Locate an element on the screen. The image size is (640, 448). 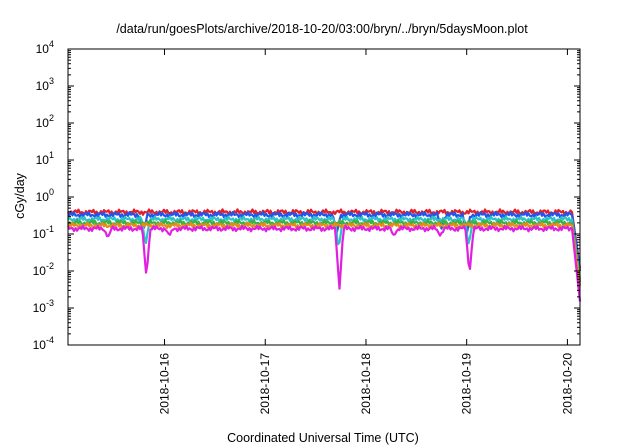
y-tick-label: 10⁻² is located at coordinates (43, 269).